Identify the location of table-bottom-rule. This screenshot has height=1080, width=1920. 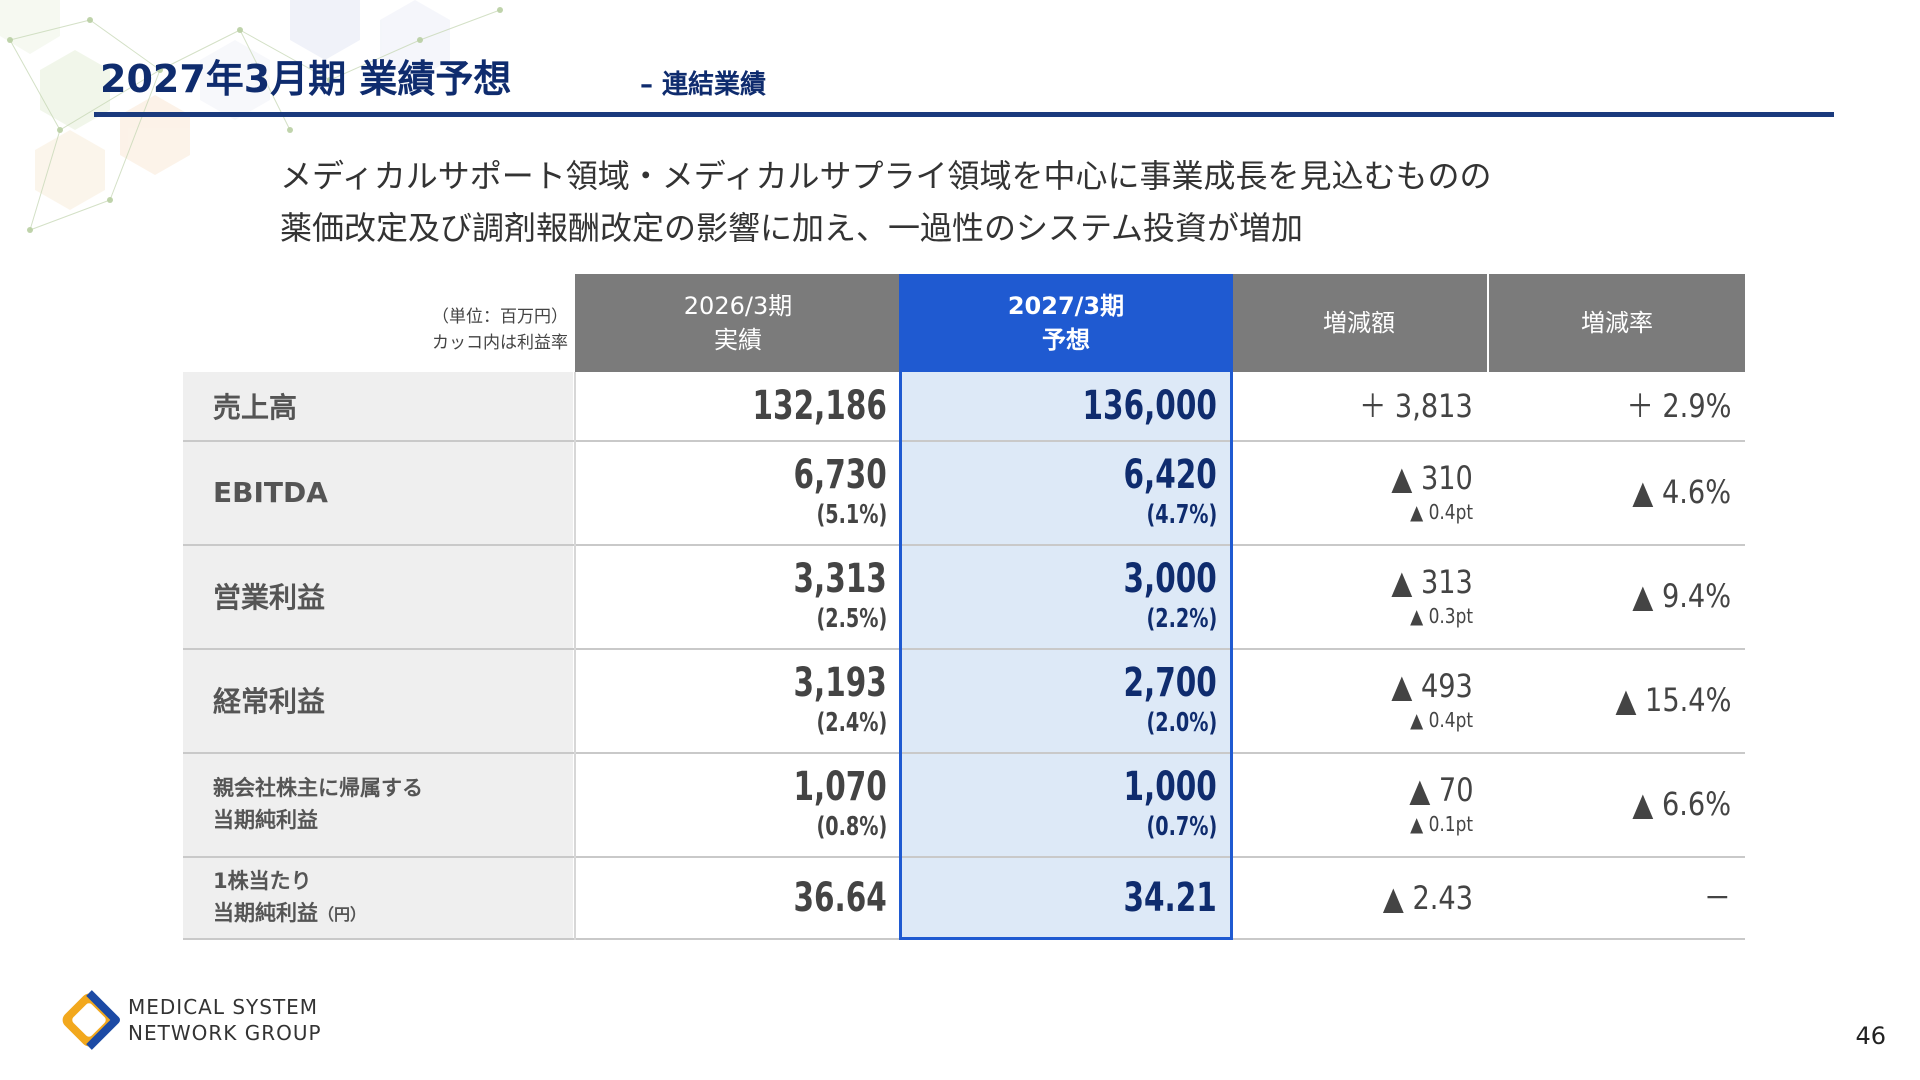
(964, 939).